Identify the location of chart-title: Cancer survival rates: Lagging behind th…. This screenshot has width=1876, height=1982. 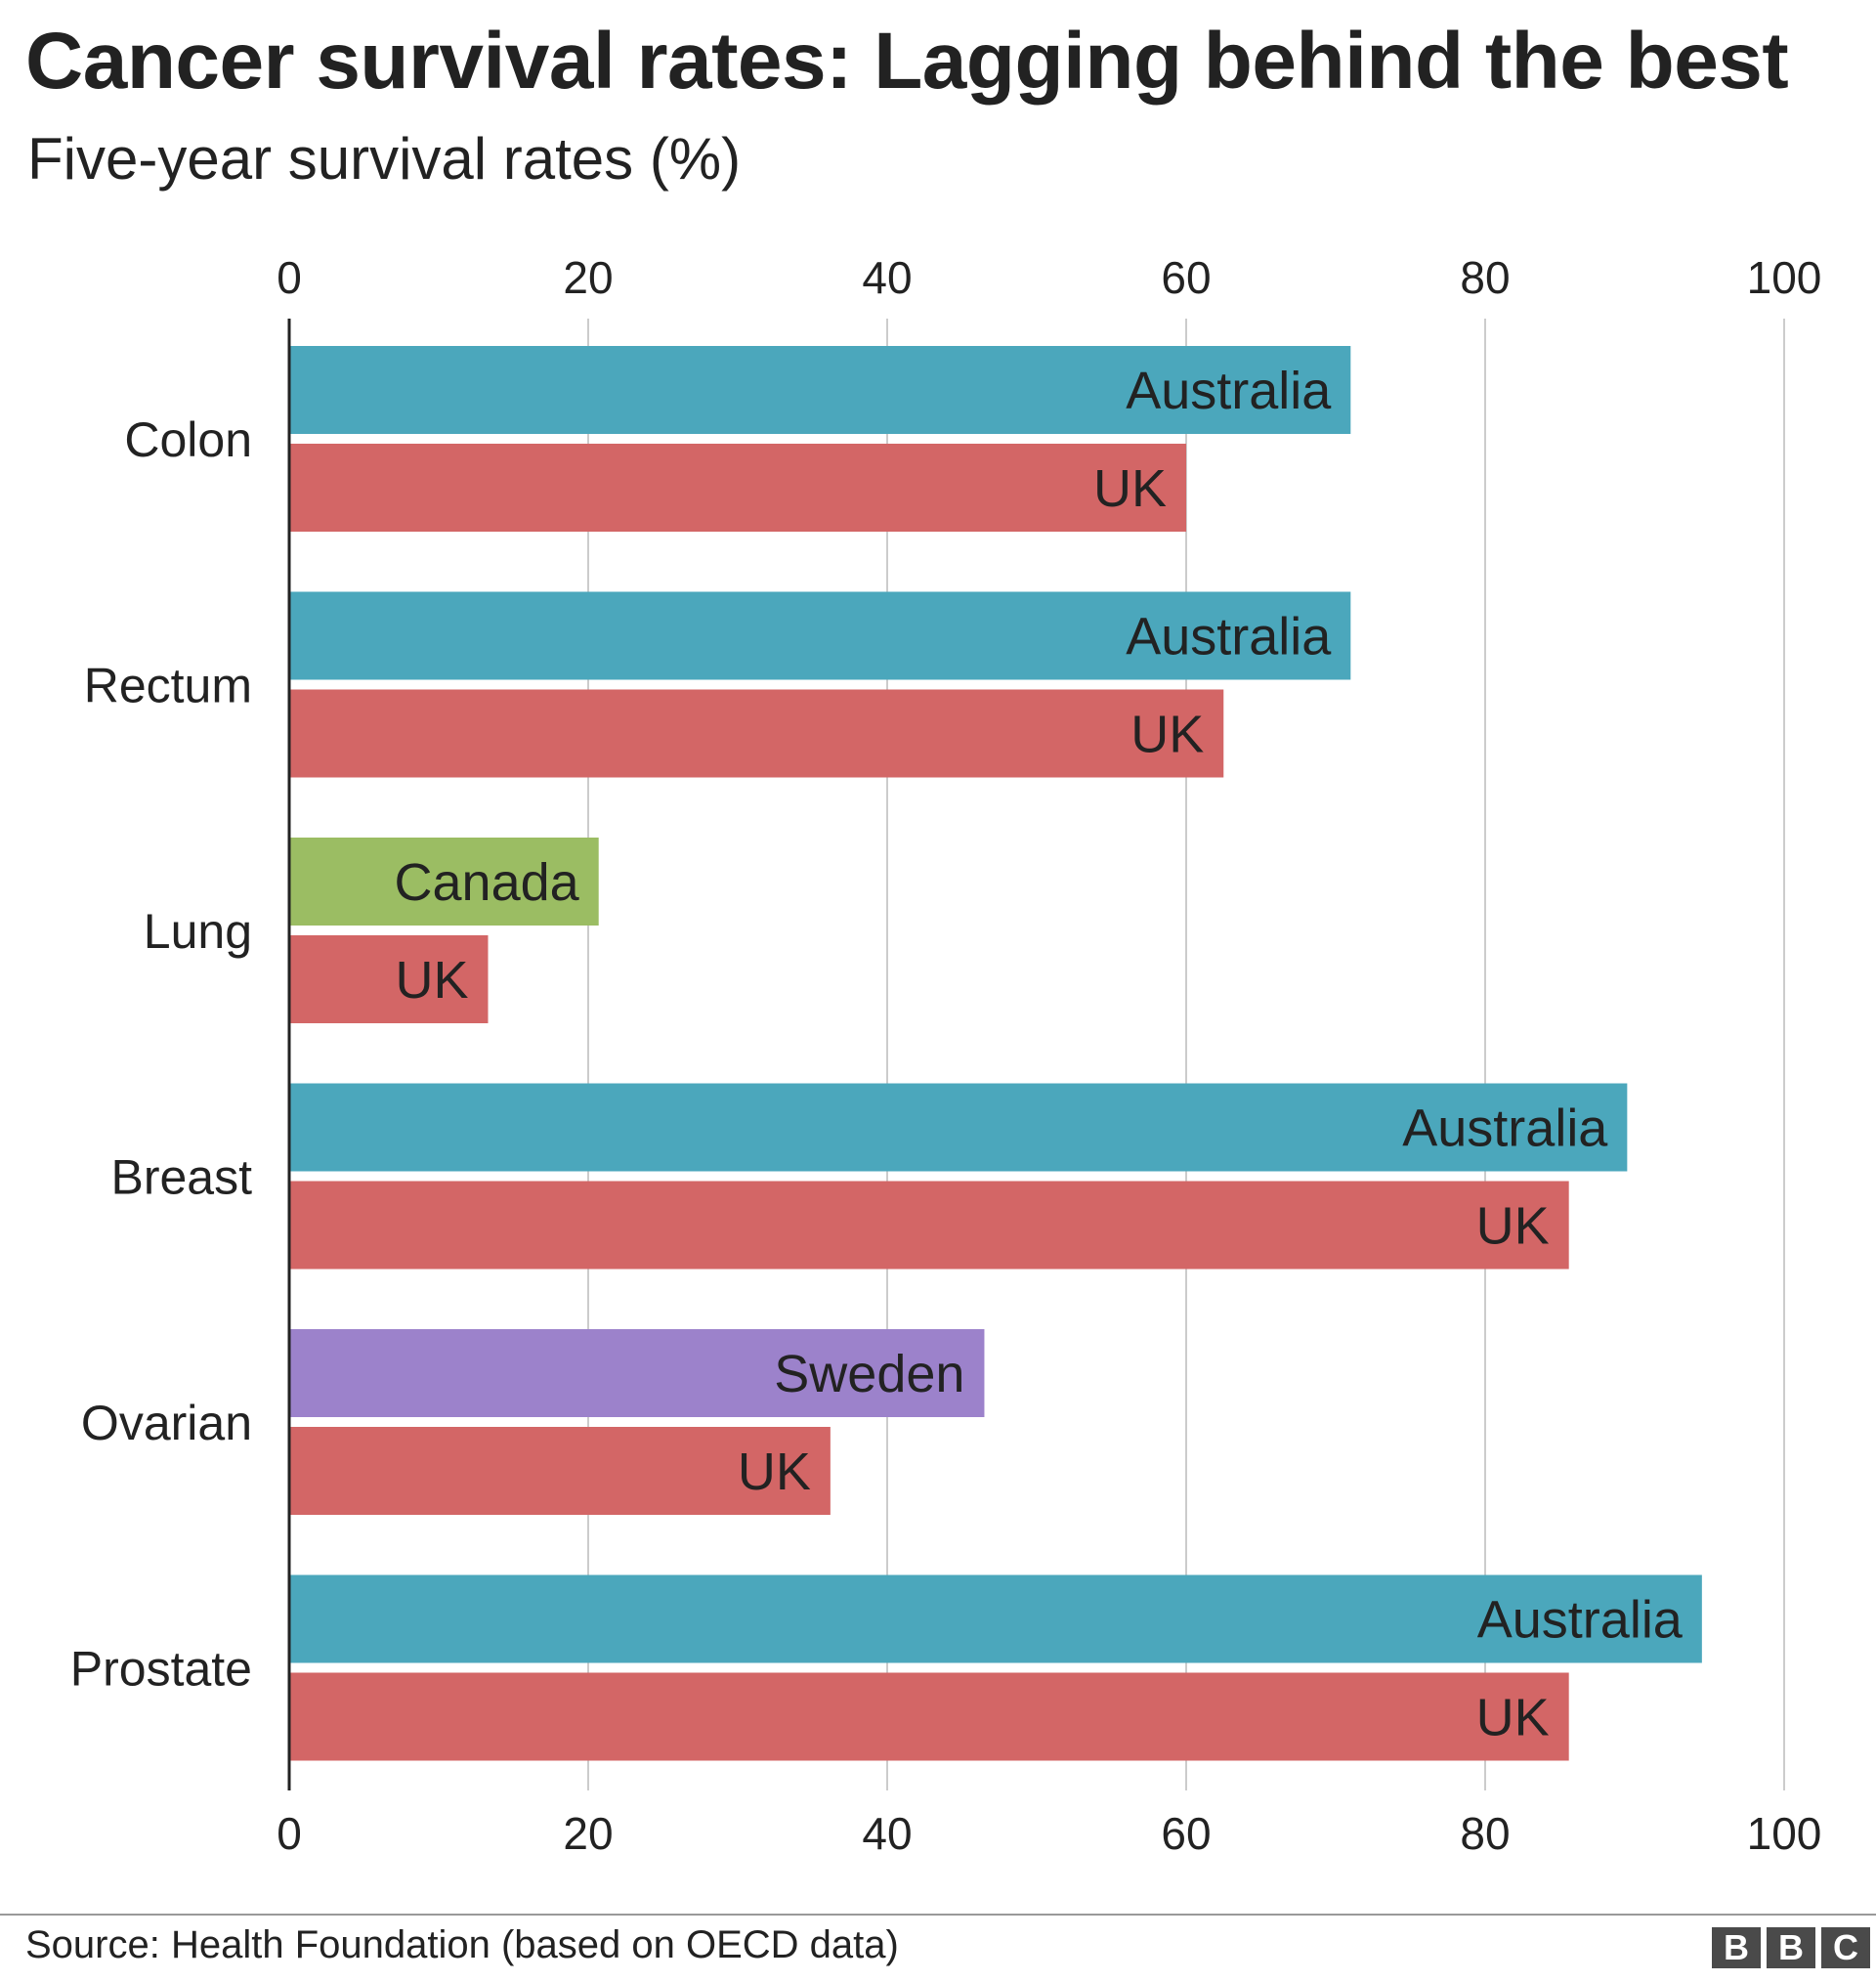
(907, 62).